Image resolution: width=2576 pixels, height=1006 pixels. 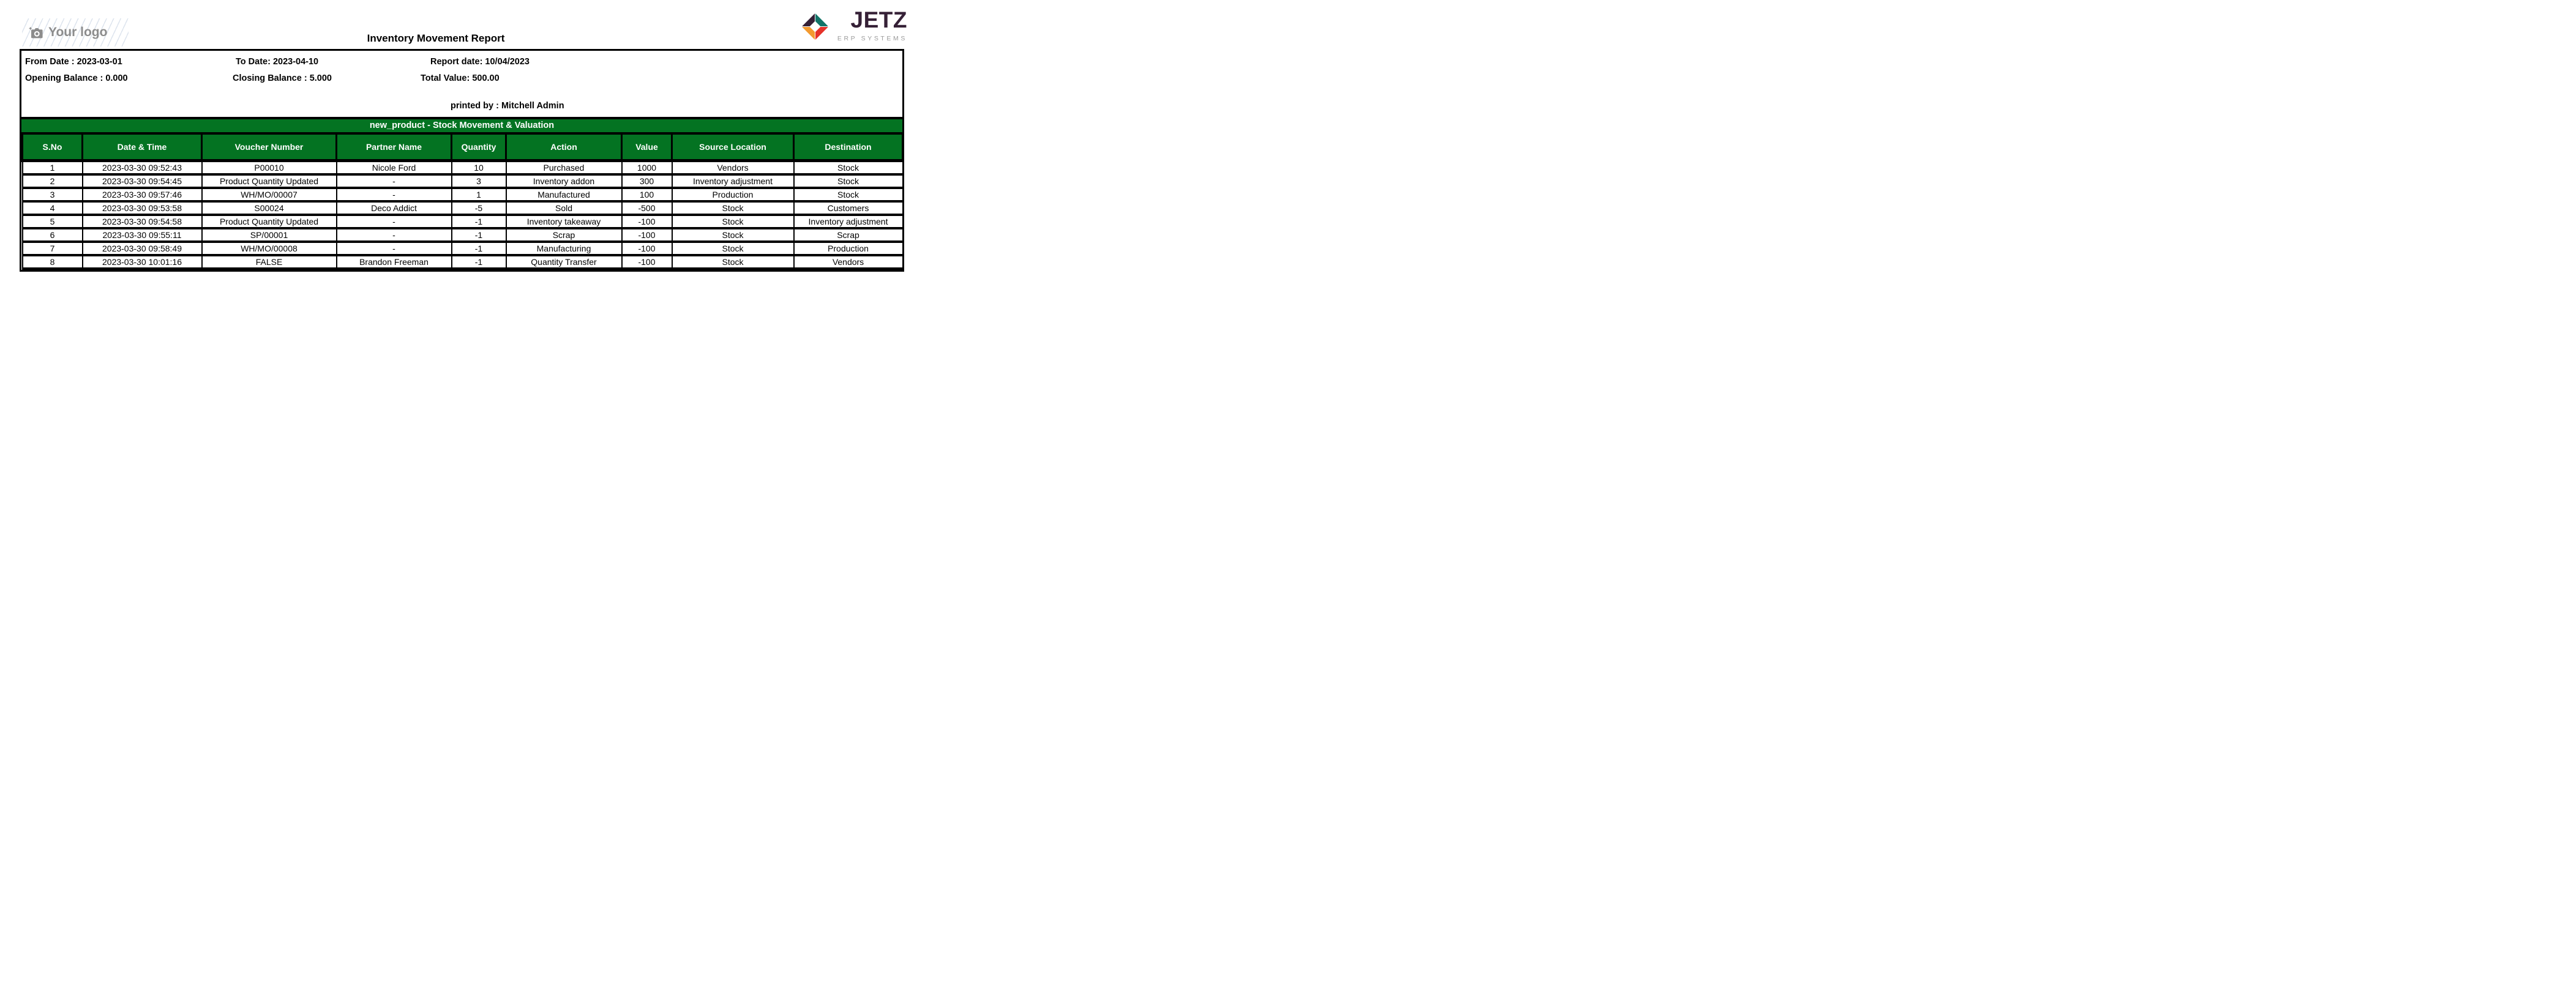 I want to click on table-cell: 2, so click(x=52, y=181).